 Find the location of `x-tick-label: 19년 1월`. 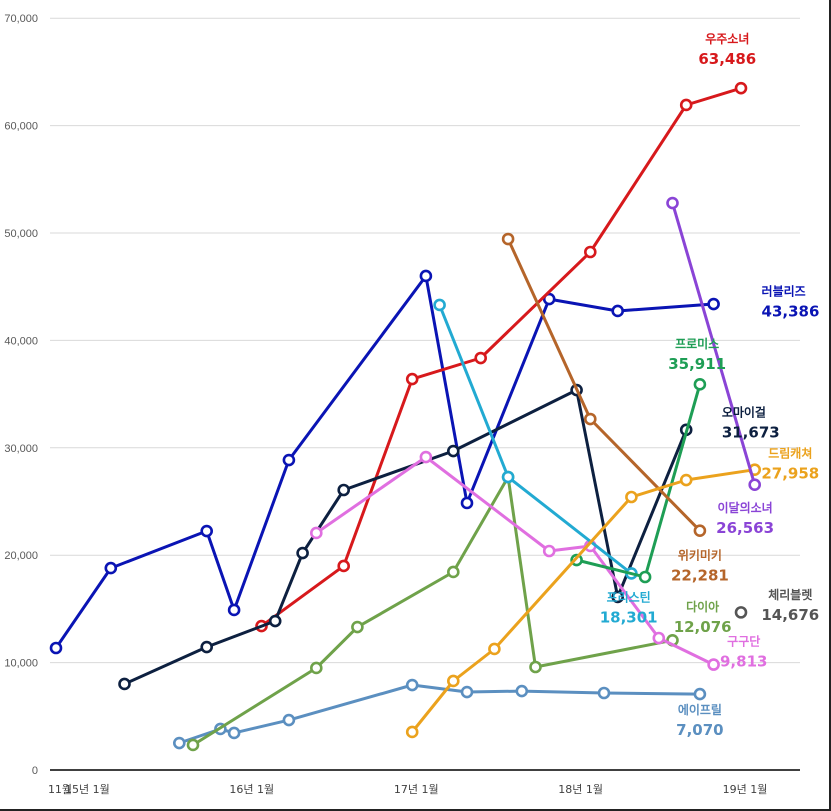

x-tick-label: 19년 1월 is located at coordinates (745, 789).